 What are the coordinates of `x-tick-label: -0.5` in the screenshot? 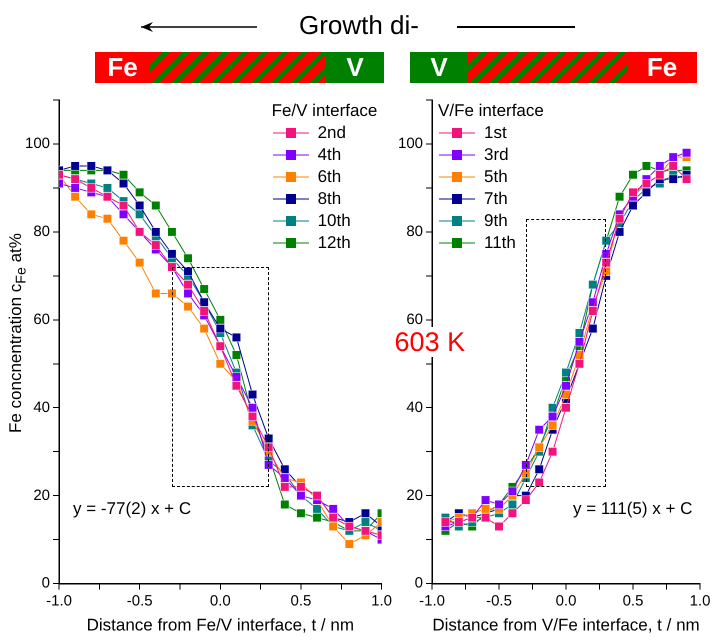 It's located at (139, 601).